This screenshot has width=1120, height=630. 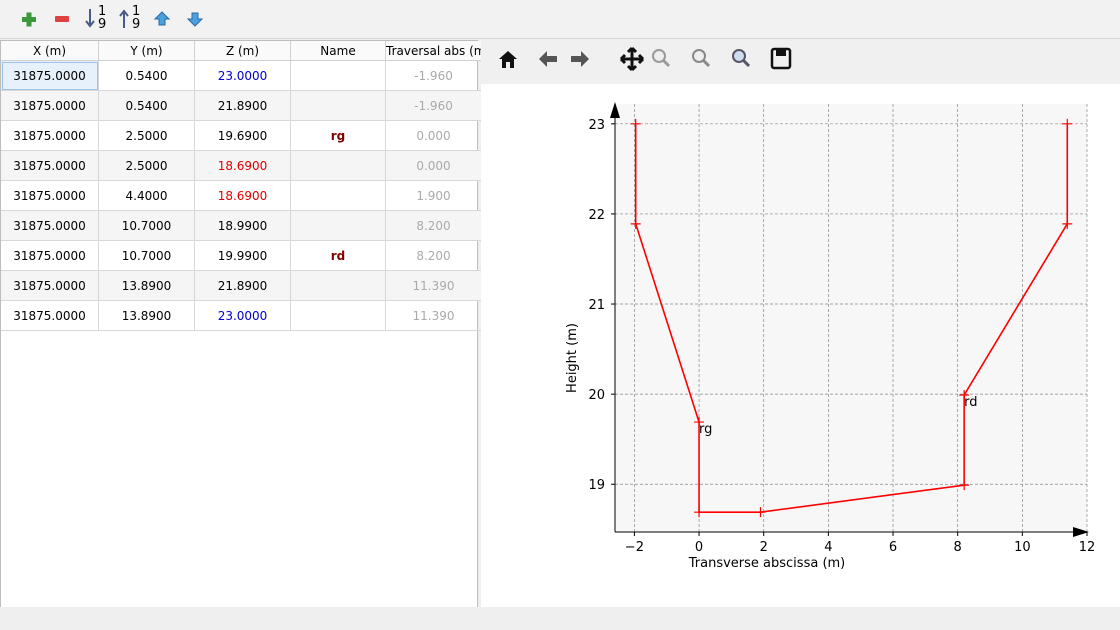 I want to click on y-axis-label: Height (m), so click(x=572, y=358).